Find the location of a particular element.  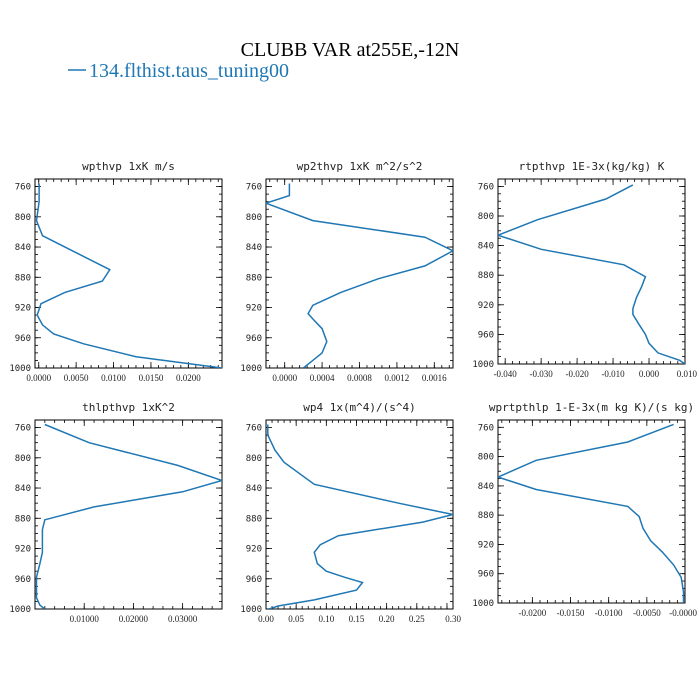

x-tick-label: 0.0016 is located at coordinates (434, 378).